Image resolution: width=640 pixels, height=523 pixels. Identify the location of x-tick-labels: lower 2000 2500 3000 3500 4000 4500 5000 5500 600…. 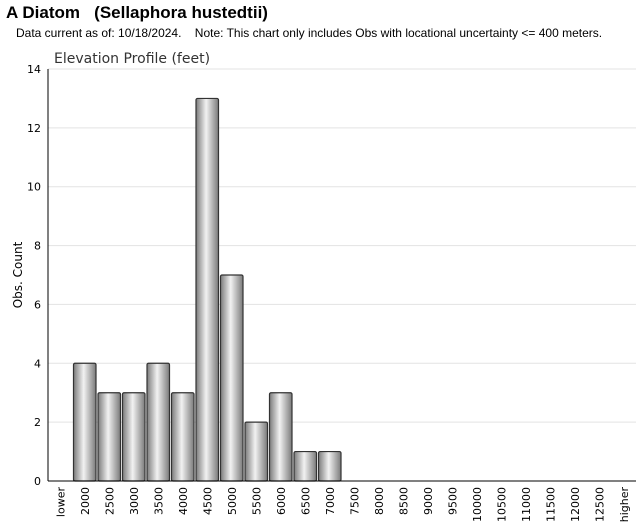
(342, 505).